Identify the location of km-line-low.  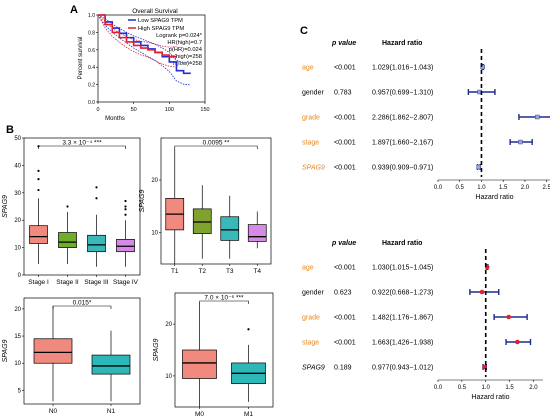
(144, 44).